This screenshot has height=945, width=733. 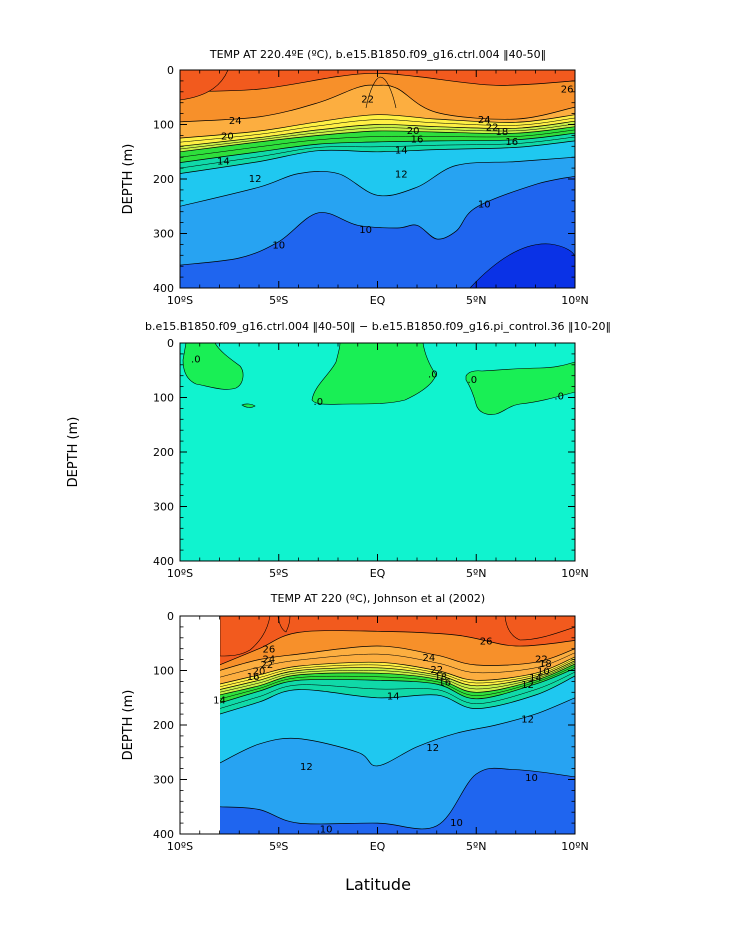 I want to click on panel-2-y-axis-label: DEPTH (m), so click(x=73, y=452).